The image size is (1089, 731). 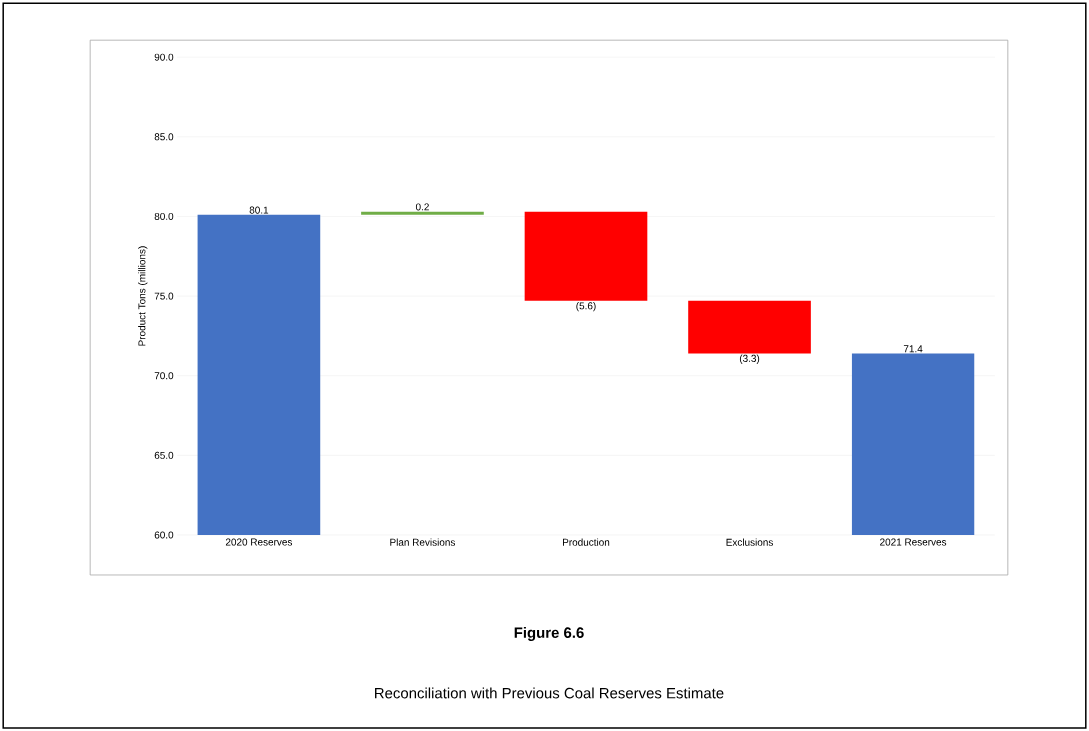 What do you see at coordinates (164, 455) in the screenshot?
I see `y-tick-label: 65.0` at bounding box center [164, 455].